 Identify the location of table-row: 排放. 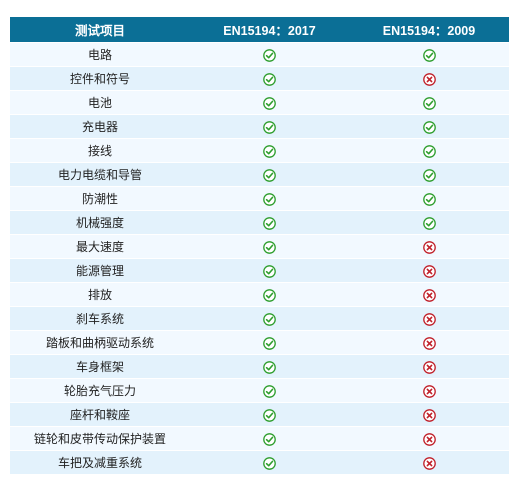
(259, 294).